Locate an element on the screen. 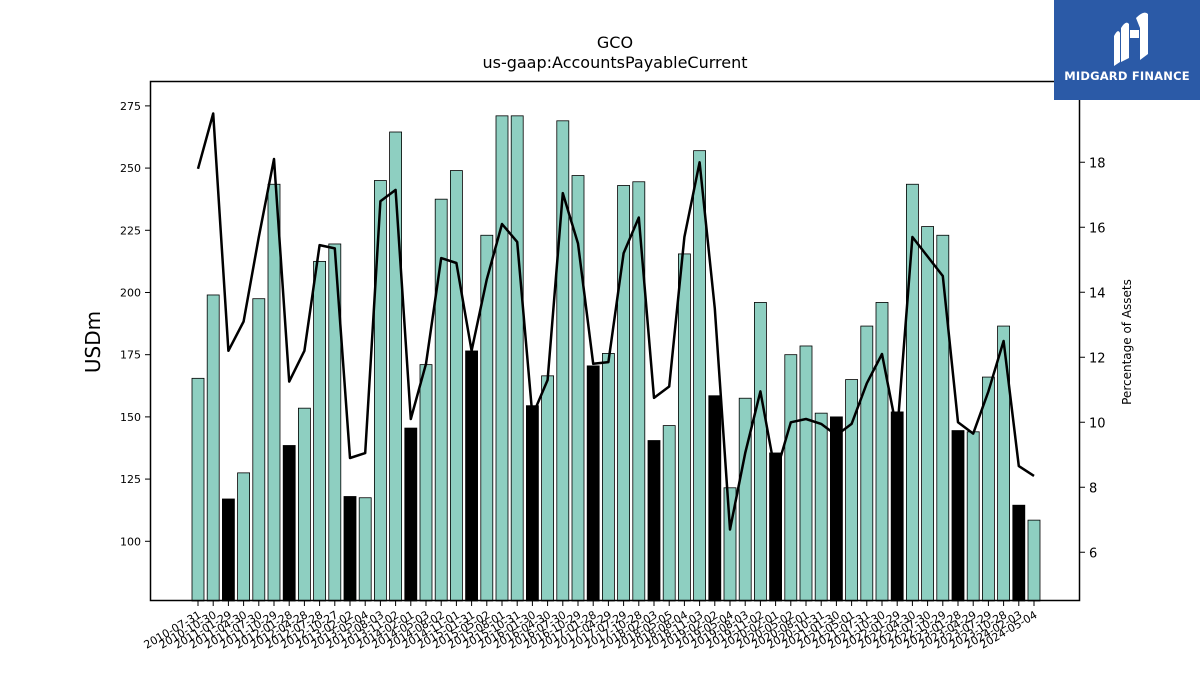 This screenshot has width=1200, height=675. logo-mark-icon is located at coordinates (1131, 39).